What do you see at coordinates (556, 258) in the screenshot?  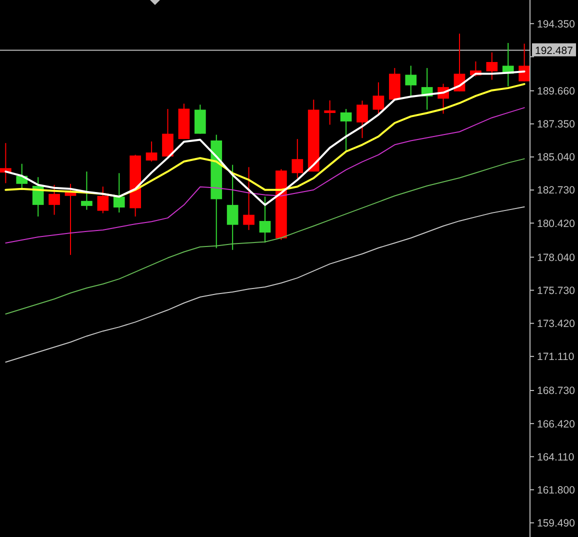 I see `y-tick-label: 178.040` at bounding box center [556, 258].